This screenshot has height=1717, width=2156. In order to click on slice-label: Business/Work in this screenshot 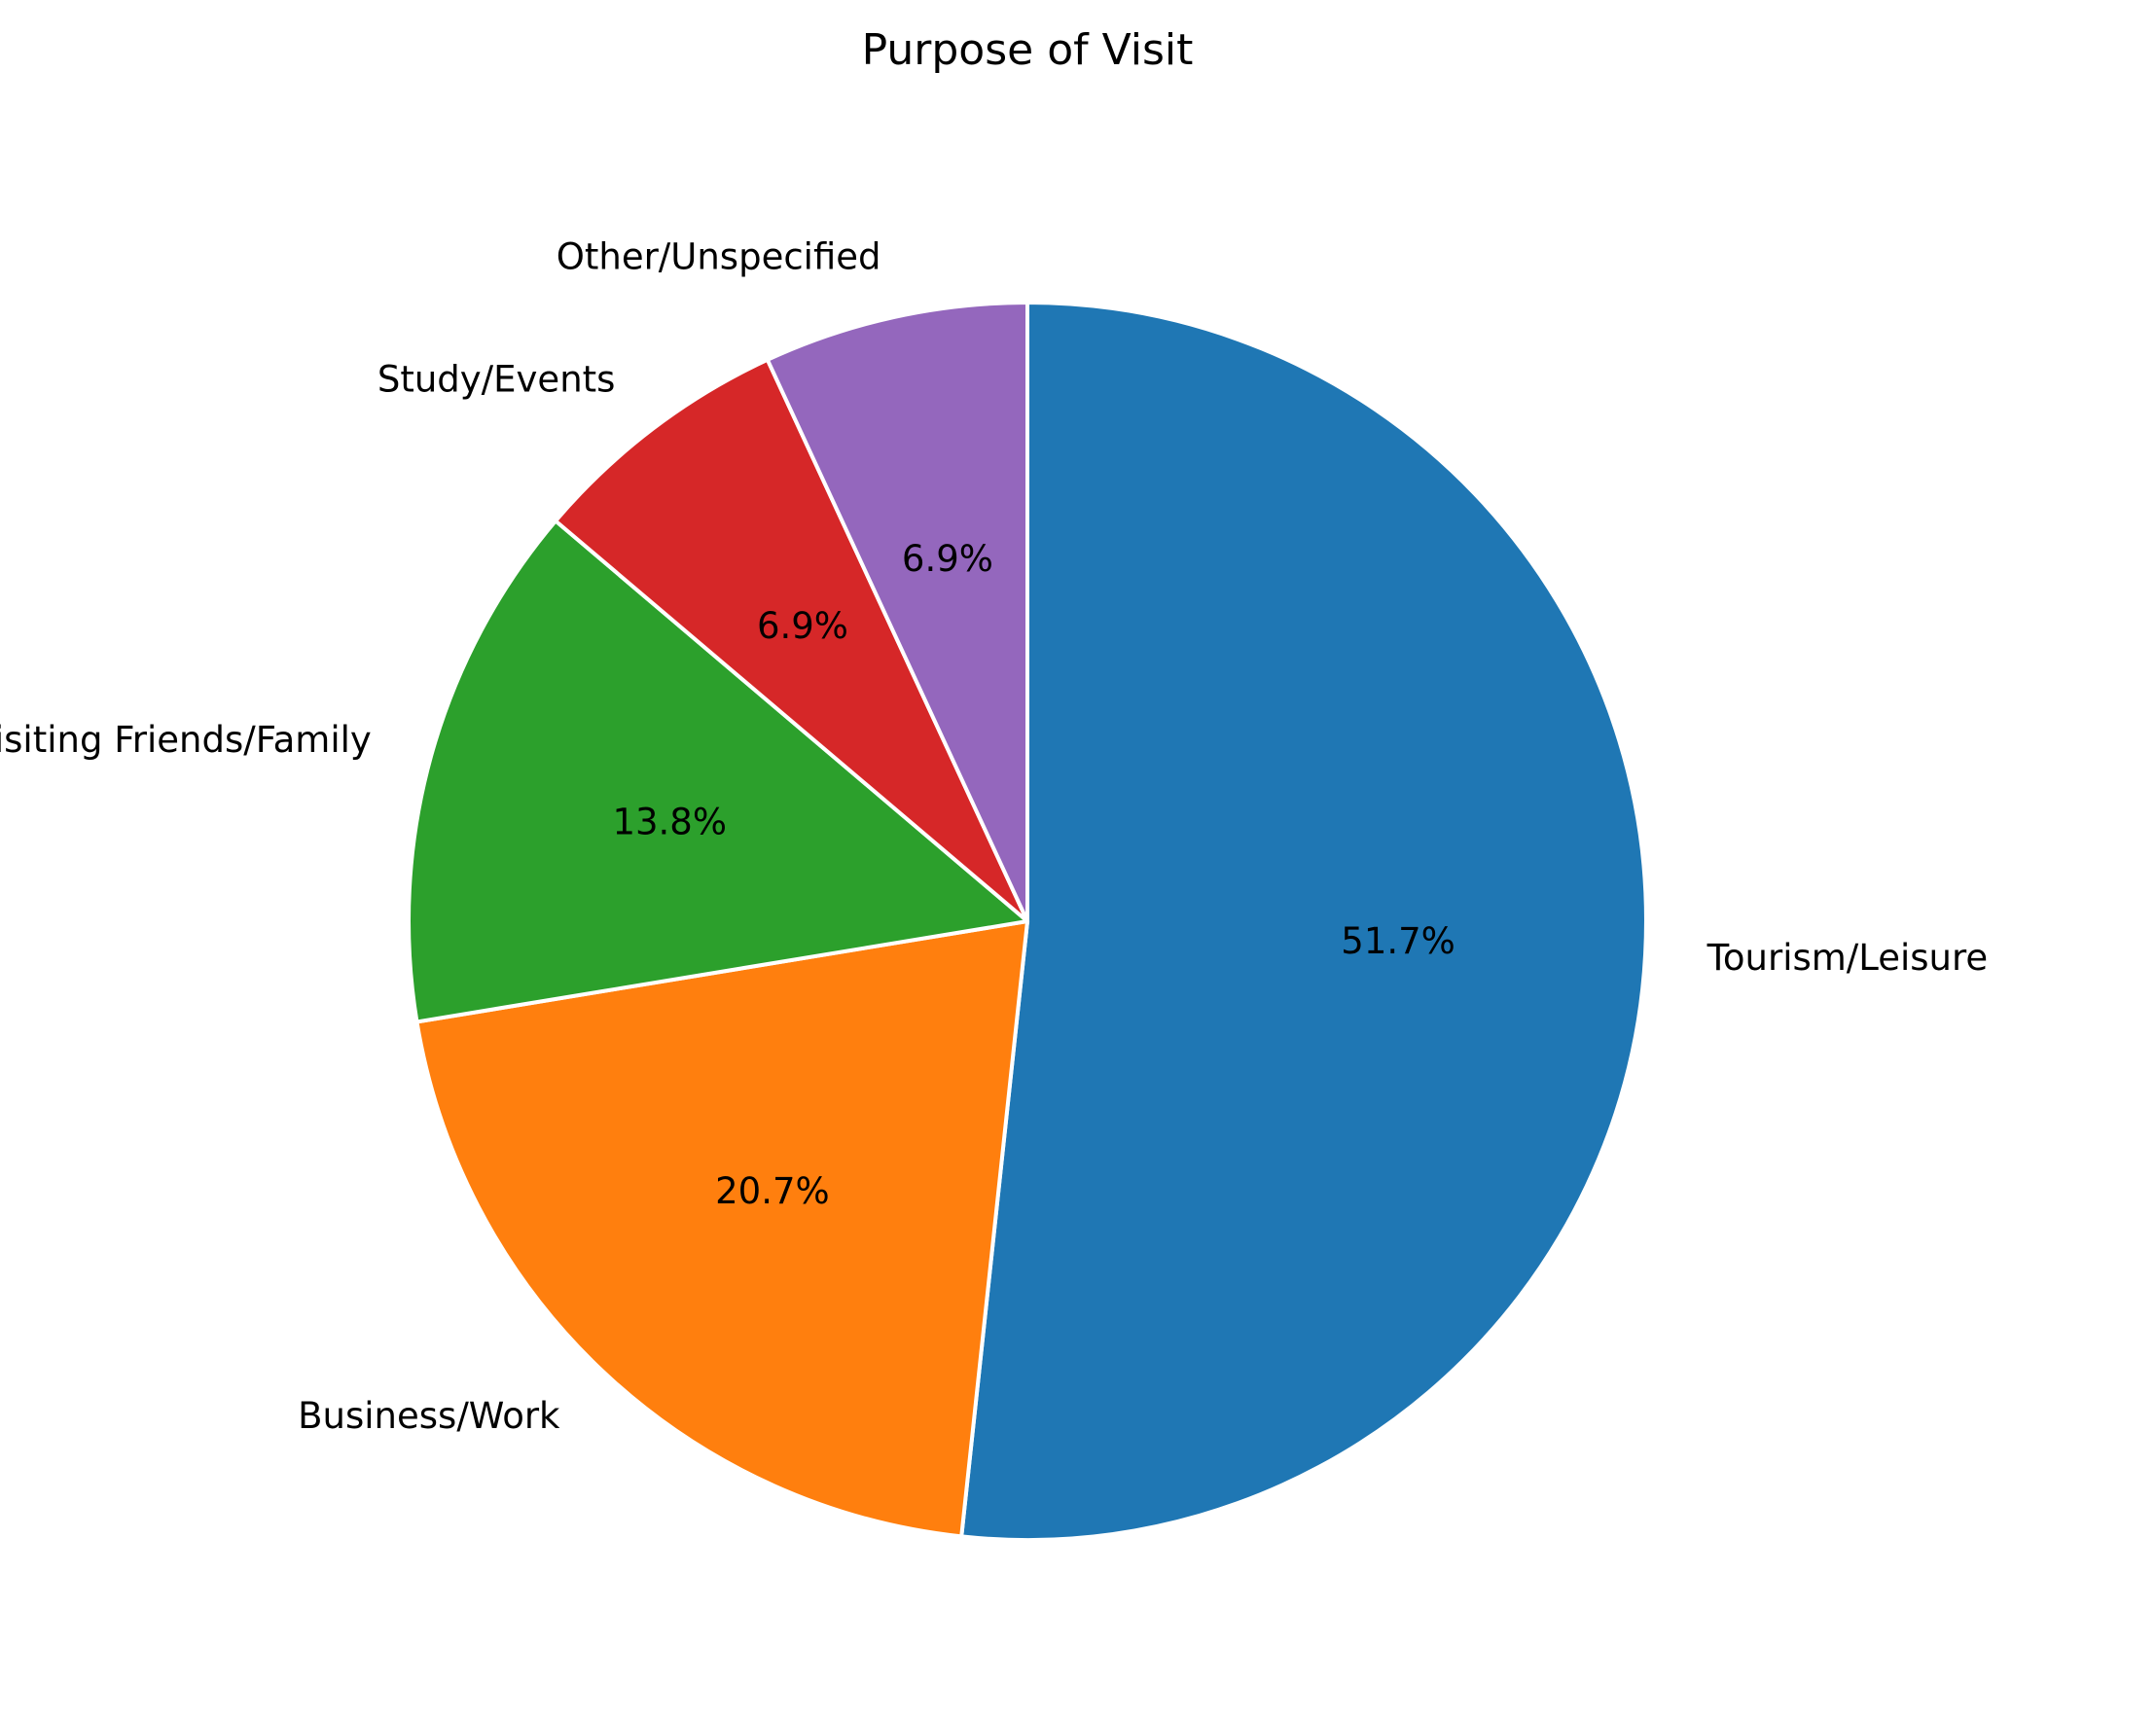, I will do `click(429, 1416)`.